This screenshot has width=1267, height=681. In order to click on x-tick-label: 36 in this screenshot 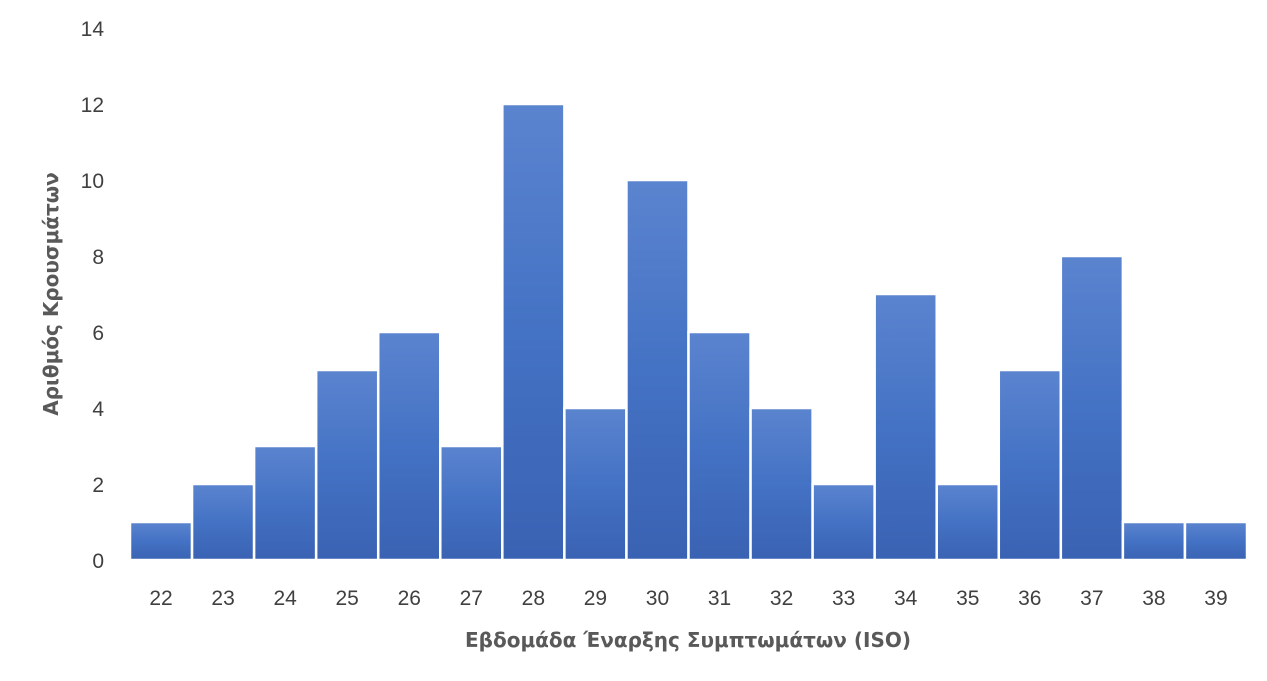, I will do `click(1029, 598)`.